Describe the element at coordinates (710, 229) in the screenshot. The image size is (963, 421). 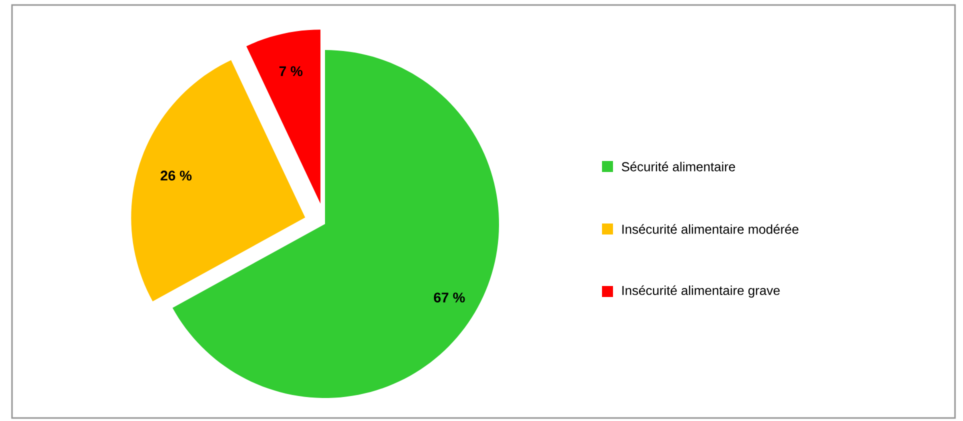
I see `legend-label: Insécurité alimentaire modérée` at that location.